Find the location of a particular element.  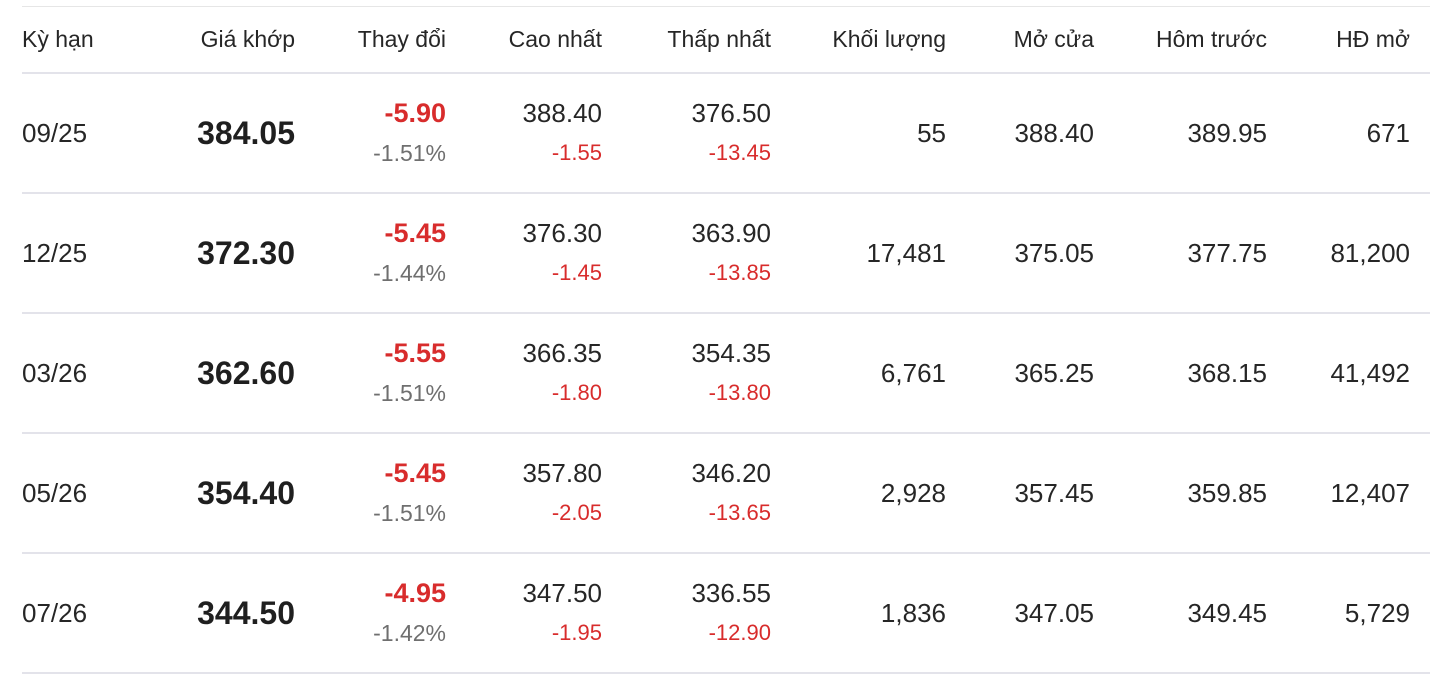

high-value: 376.30 is located at coordinates (562, 233).